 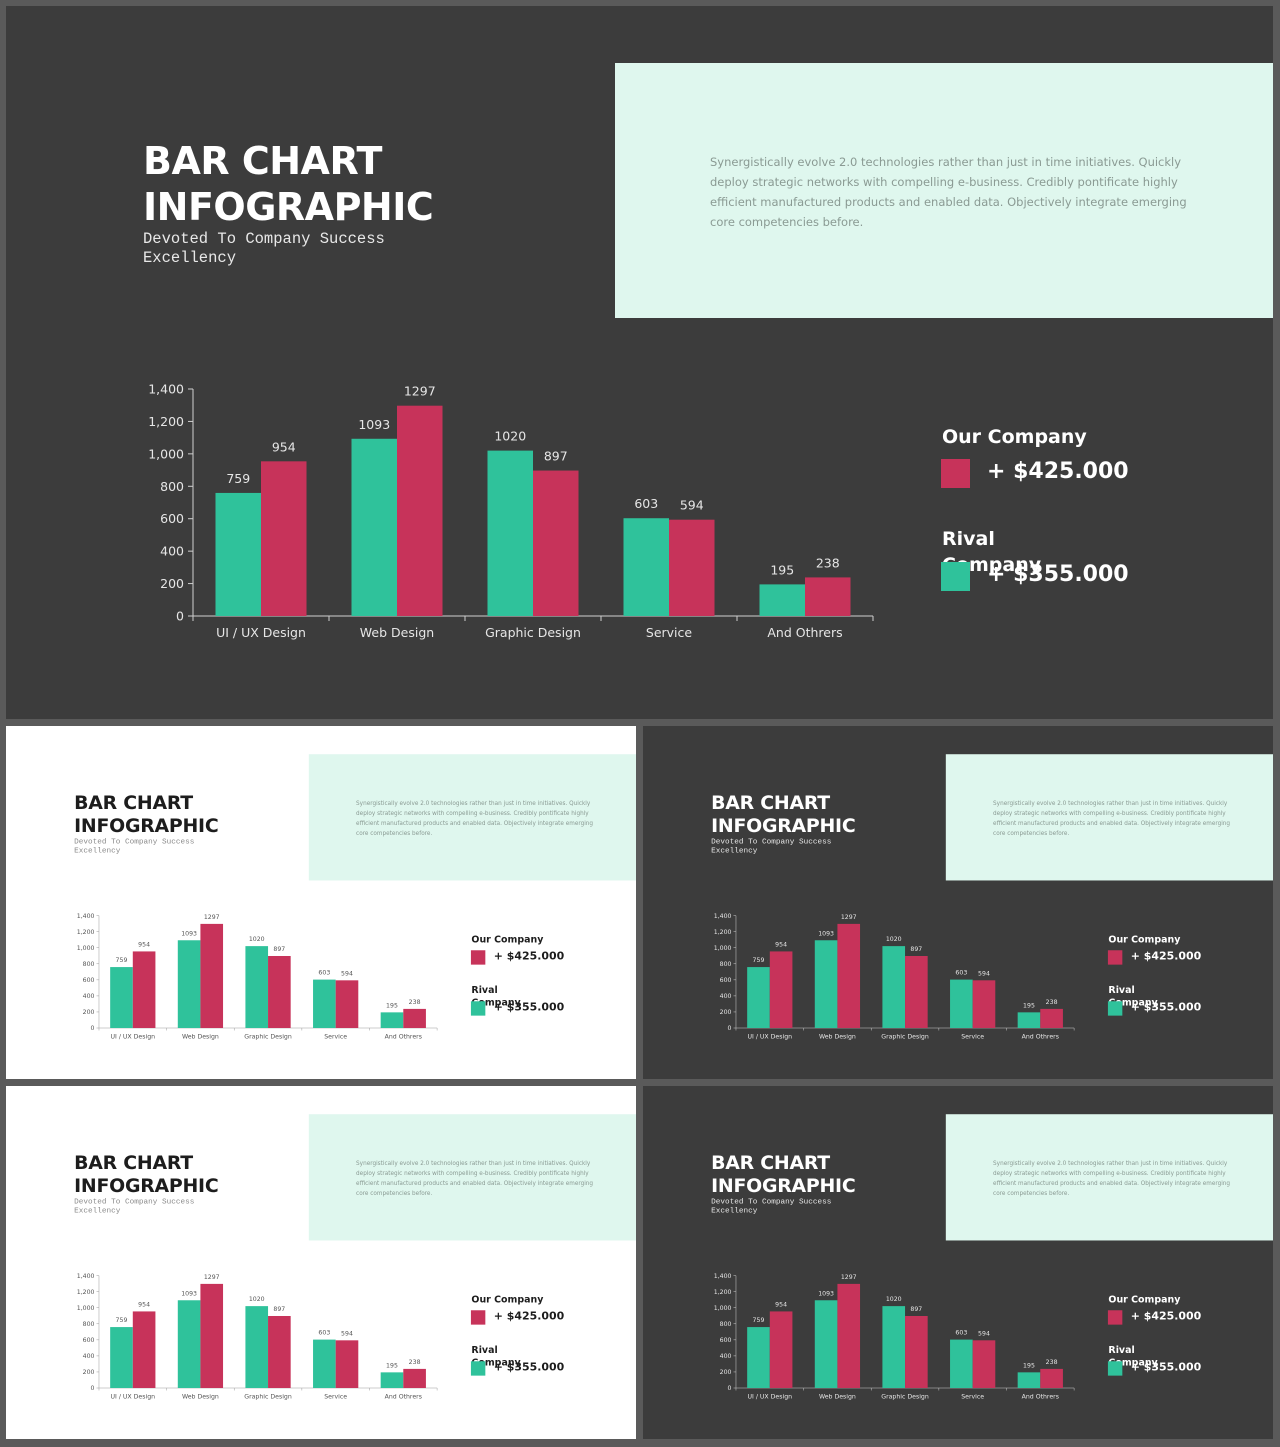 What do you see at coordinates (961, 973) in the screenshot?
I see `bar-value-label: 603` at bounding box center [961, 973].